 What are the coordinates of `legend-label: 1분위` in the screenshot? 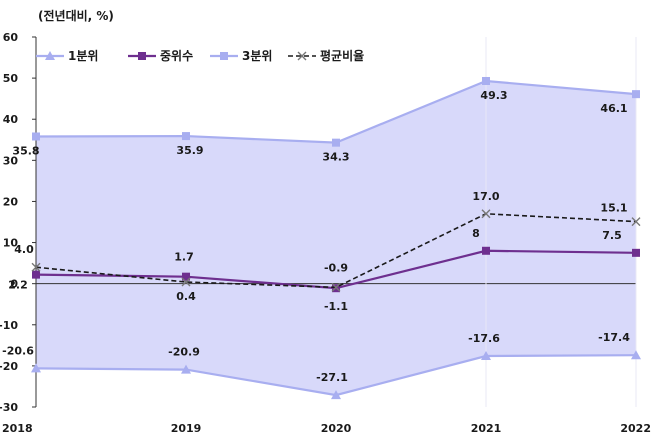 It's located at (83, 56).